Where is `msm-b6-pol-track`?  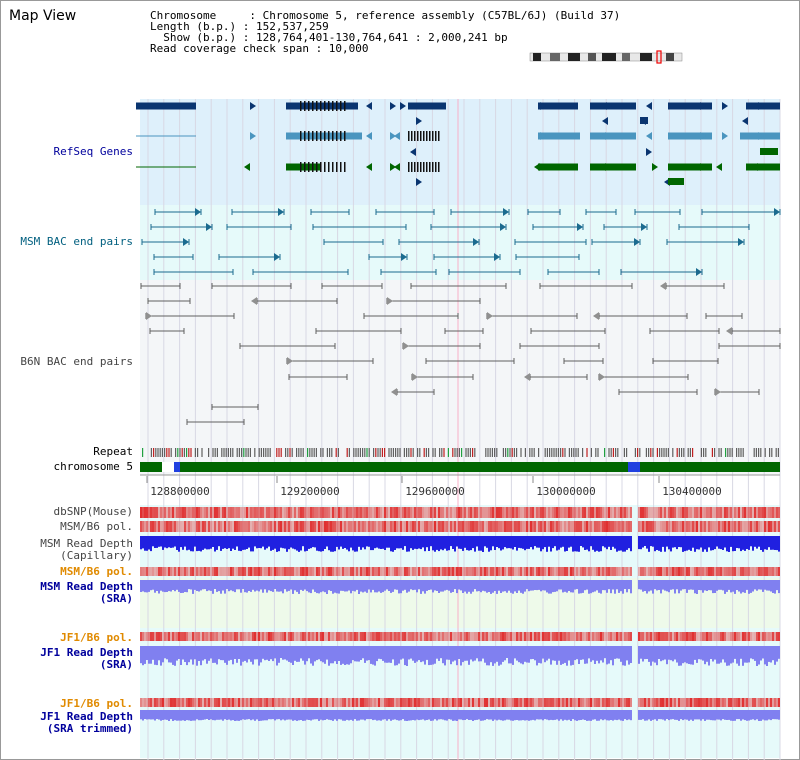
msm-b6-pol-track is located at coordinates (460, 526).